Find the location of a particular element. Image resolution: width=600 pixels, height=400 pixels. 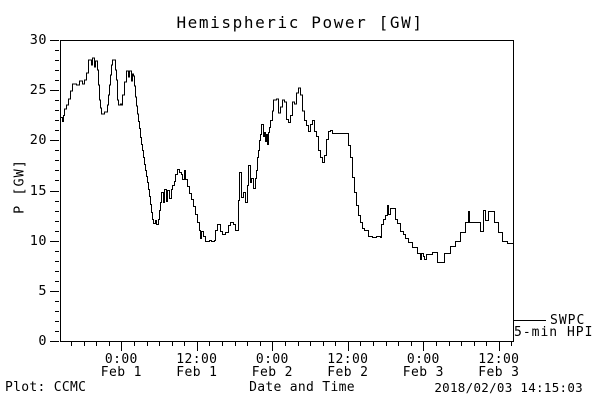

legend-series-name: SWPC is located at coordinates (568, 320).